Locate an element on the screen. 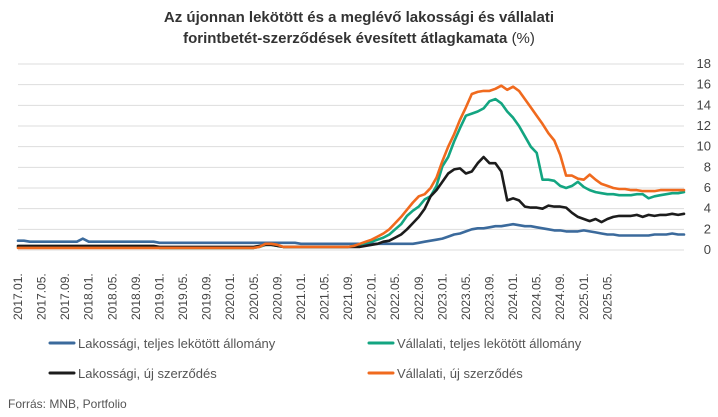  legend-item: Lakossági, teljes lekötött állomány is located at coordinates (162, 343).